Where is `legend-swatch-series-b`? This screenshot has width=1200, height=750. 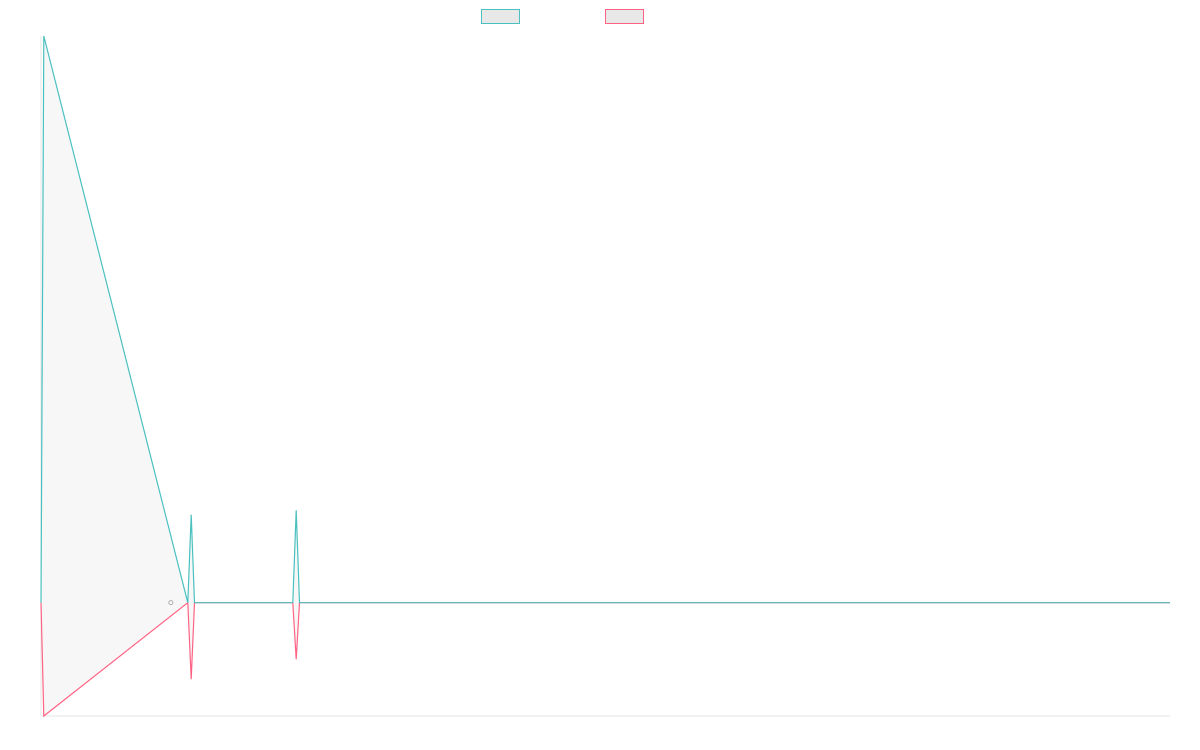
legend-swatch-series-b is located at coordinates (624, 16).